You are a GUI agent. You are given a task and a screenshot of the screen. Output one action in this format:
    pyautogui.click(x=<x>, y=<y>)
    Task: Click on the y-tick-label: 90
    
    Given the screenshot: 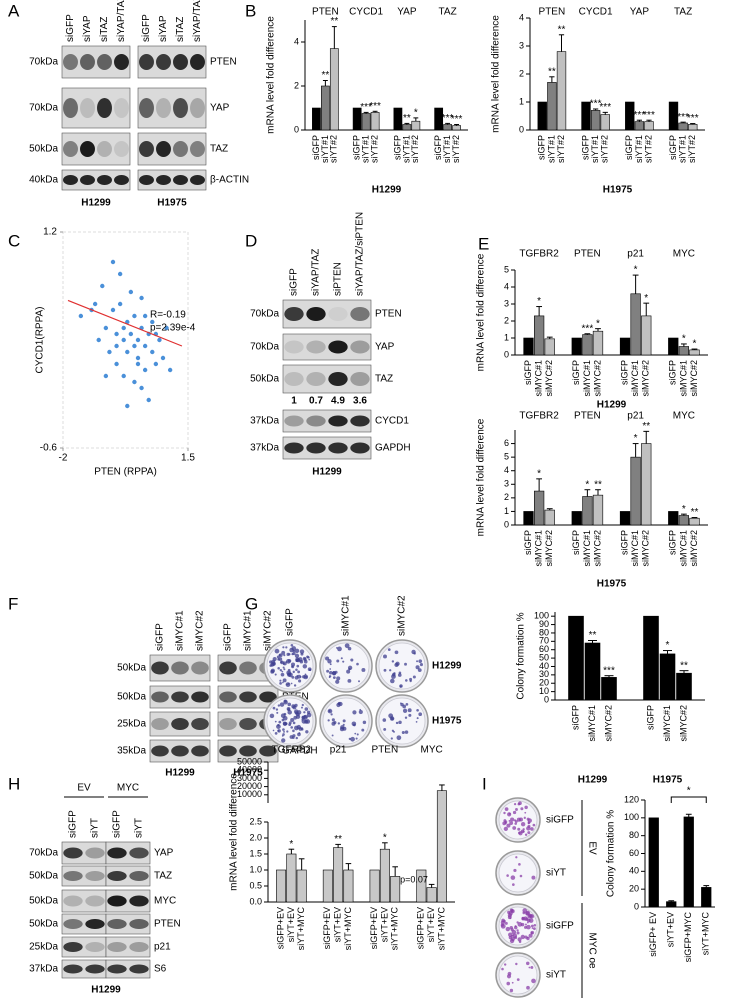 What is the action you would take?
    pyautogui.click(x=544, y=624)
    